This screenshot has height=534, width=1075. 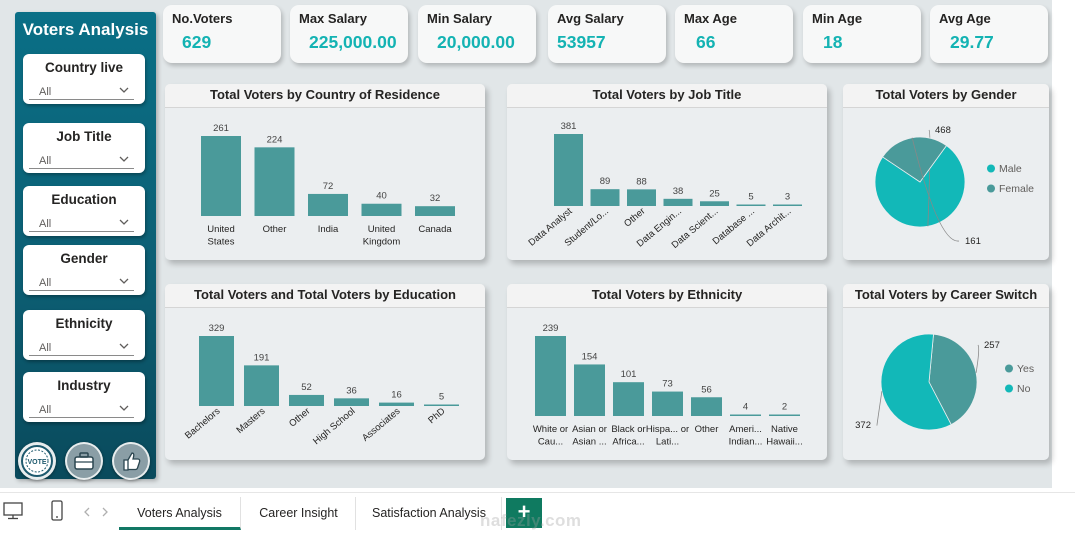 What do you see at coordinates (992, 345) in the screenshot?
I see `data-label-yes: 257` at bounding box center [992, 345].